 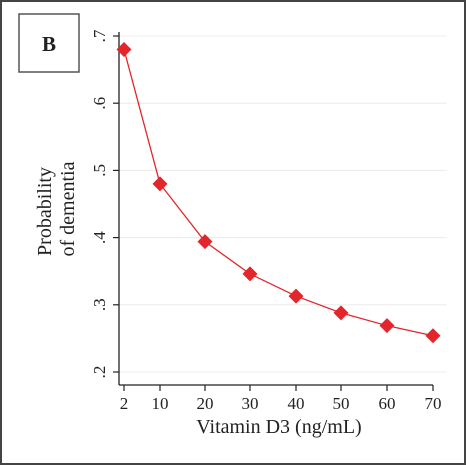 What do you see at coordinates (99, 170) in the screenshot?
I see `y-tick-label: .5` at bounding box center [99, 170].